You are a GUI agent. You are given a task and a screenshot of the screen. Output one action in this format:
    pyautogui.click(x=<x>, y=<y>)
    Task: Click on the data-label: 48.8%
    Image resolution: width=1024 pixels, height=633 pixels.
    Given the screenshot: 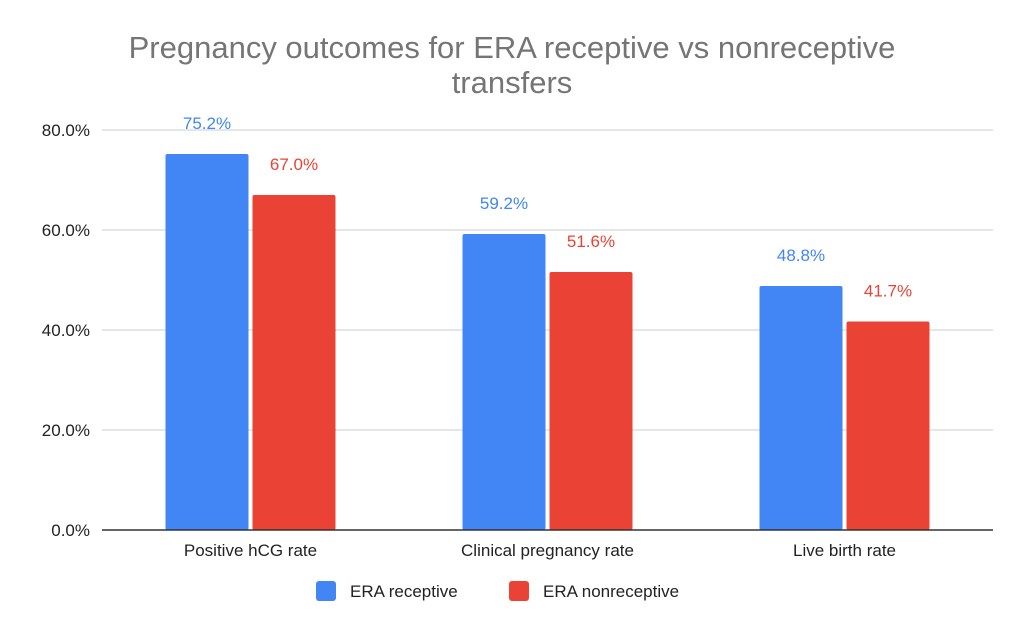 What is the action you would take?
    pyautogui.click(x=801, y=255)
    